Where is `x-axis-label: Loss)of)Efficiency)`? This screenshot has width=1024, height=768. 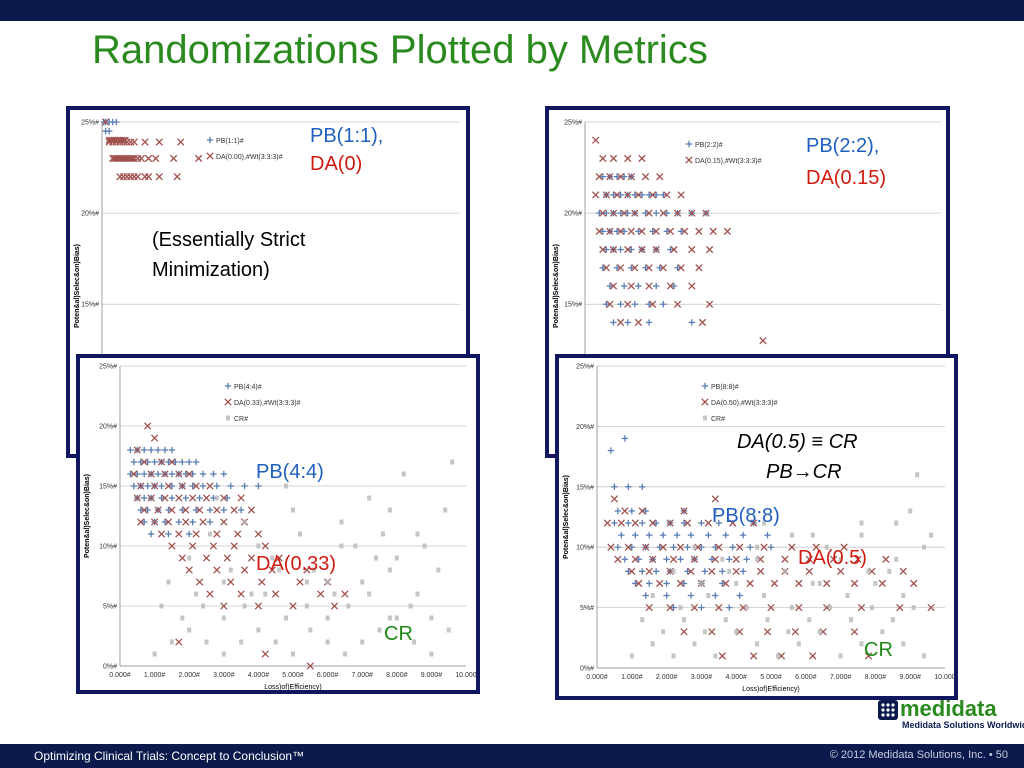
x-axis-label: Loss)of)Efficiency) is located at coordinates (292, 687).